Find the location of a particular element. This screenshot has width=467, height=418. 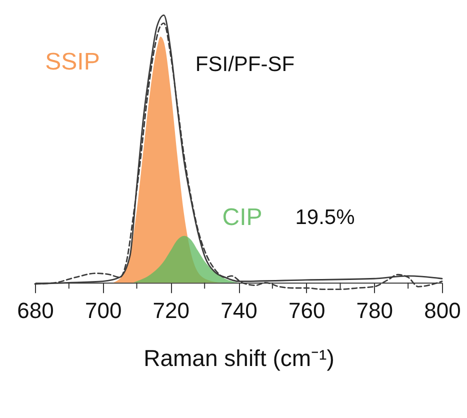

x-tick-label: 780 is located at coordinates (375, 311).